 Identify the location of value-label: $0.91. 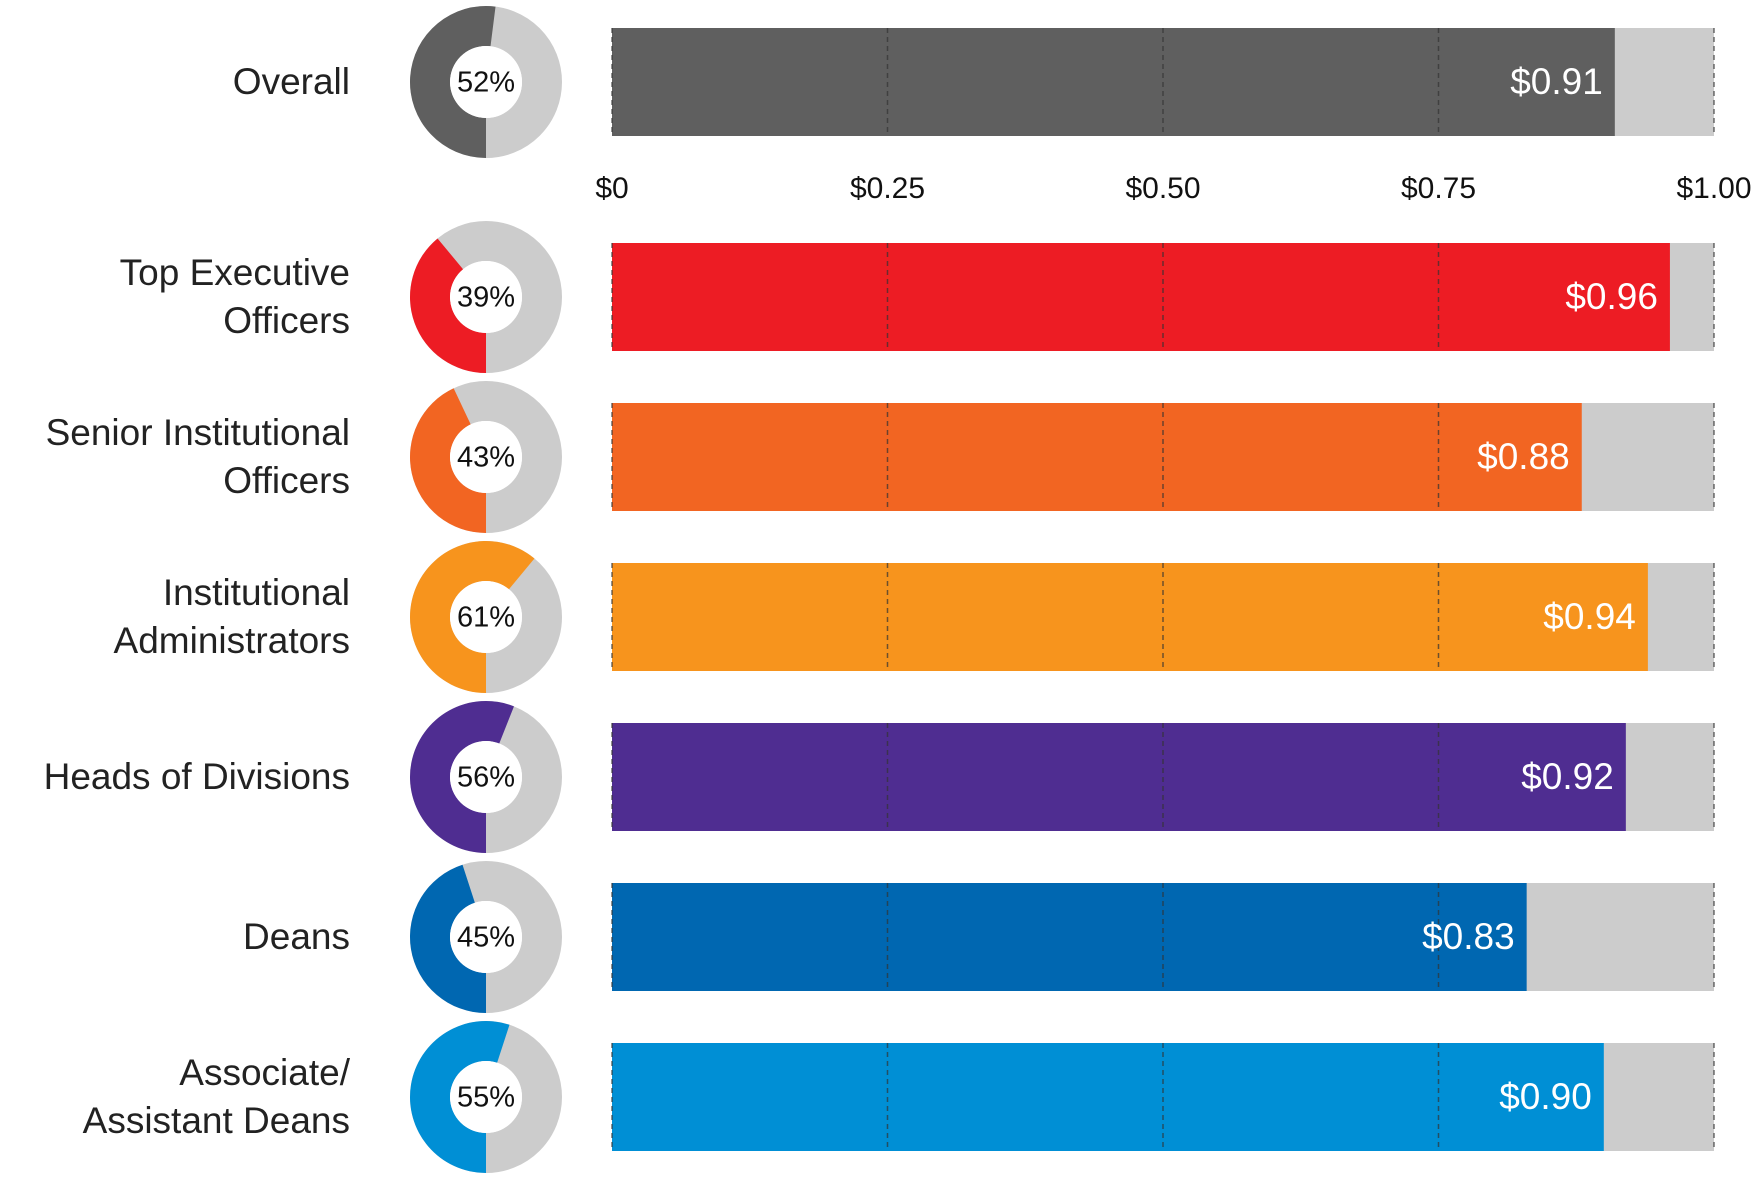
(1556, 81).